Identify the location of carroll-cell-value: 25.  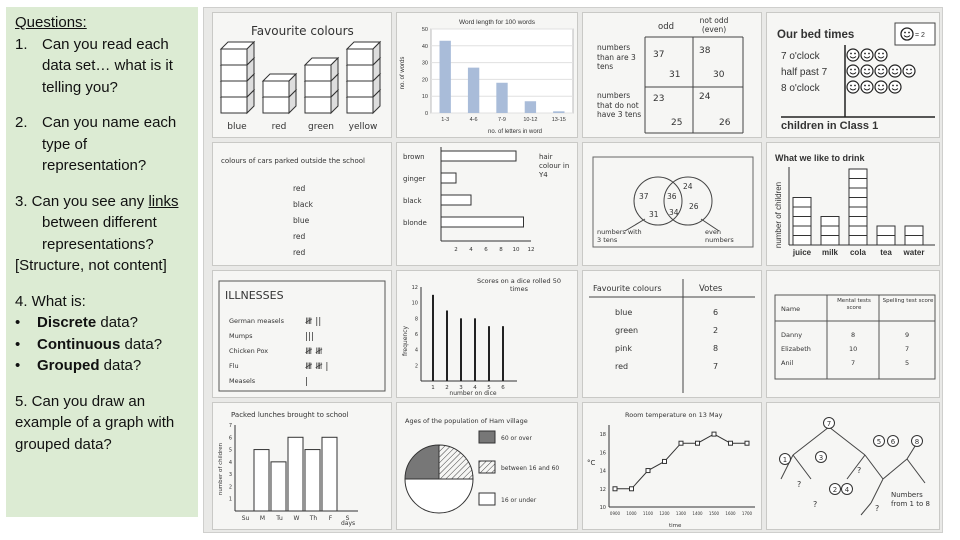
(676, 123).